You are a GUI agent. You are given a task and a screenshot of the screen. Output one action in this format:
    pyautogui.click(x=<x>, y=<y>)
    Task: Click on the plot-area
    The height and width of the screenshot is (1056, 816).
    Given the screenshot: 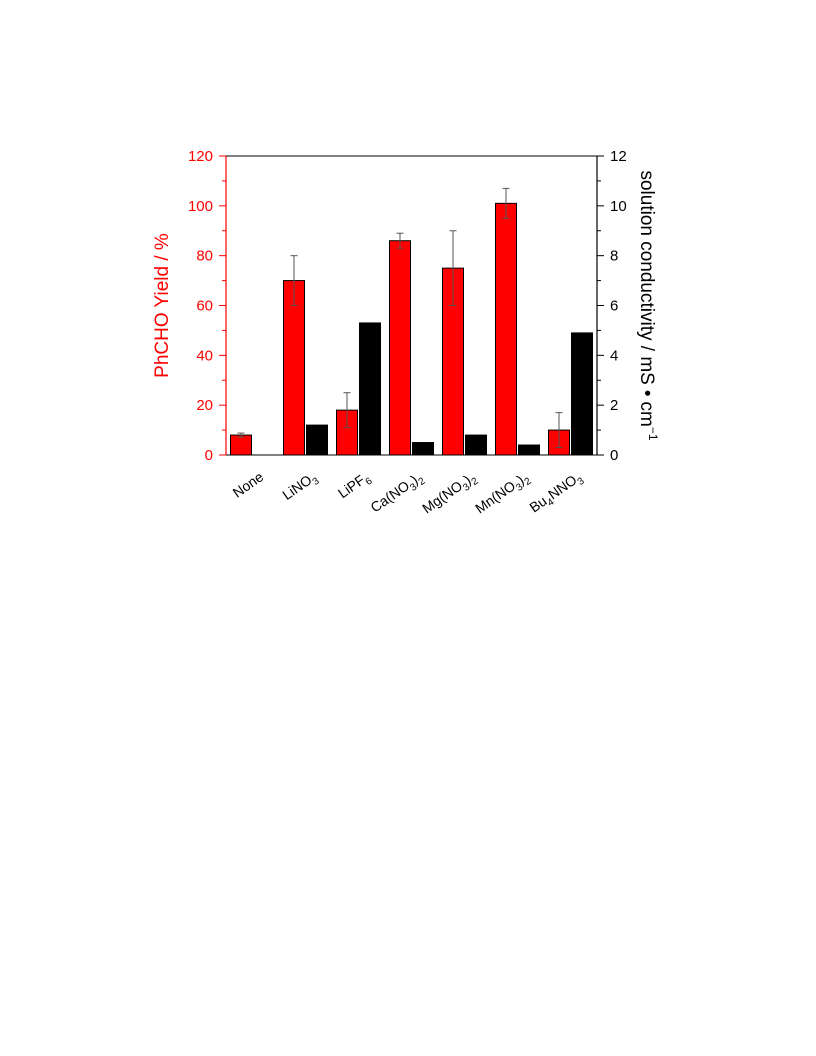 What is the action you would take?
    pyautogui.click(x=411, y=305)
    